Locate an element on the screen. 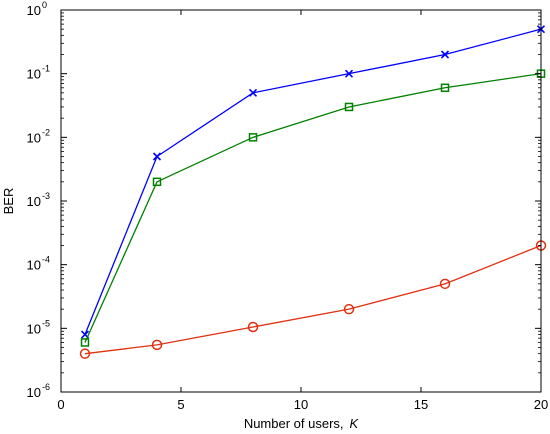 This screenshot has height=434, width=550. y-axis-label: BER is located at coordinates (8, 201).